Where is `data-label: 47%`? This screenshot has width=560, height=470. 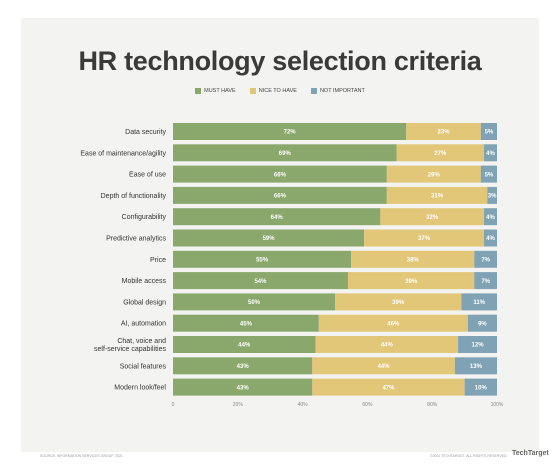
data-label: 47% is located at coordinates (388, 388).